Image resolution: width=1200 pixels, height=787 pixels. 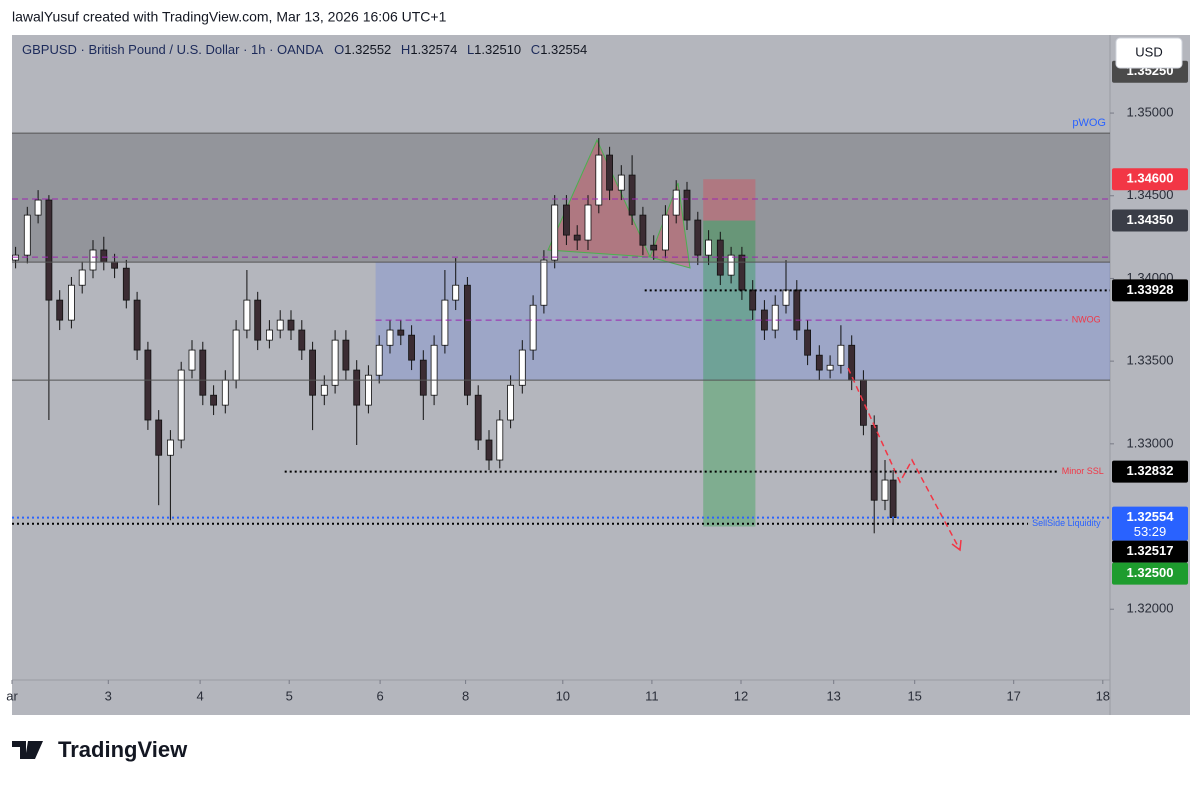 What do you see at coordinates (1150, 219) in the screenshot?
I see `price-label: 1.34350` at bounding box center [1150, 219].